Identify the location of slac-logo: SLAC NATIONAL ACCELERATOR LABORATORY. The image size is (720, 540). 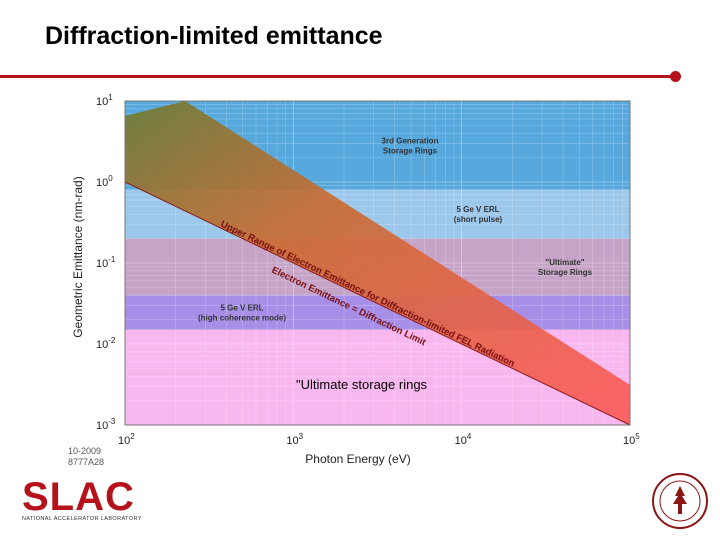
(86, 498).